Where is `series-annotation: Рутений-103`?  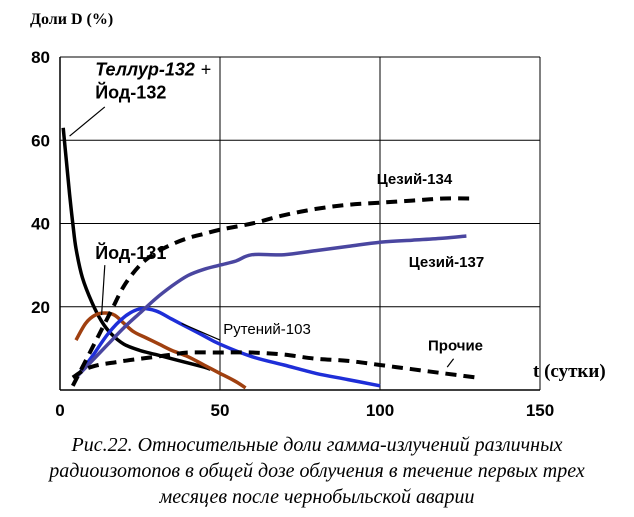 series-annotation: Рутений-103 is located at coordinates (267, 329).